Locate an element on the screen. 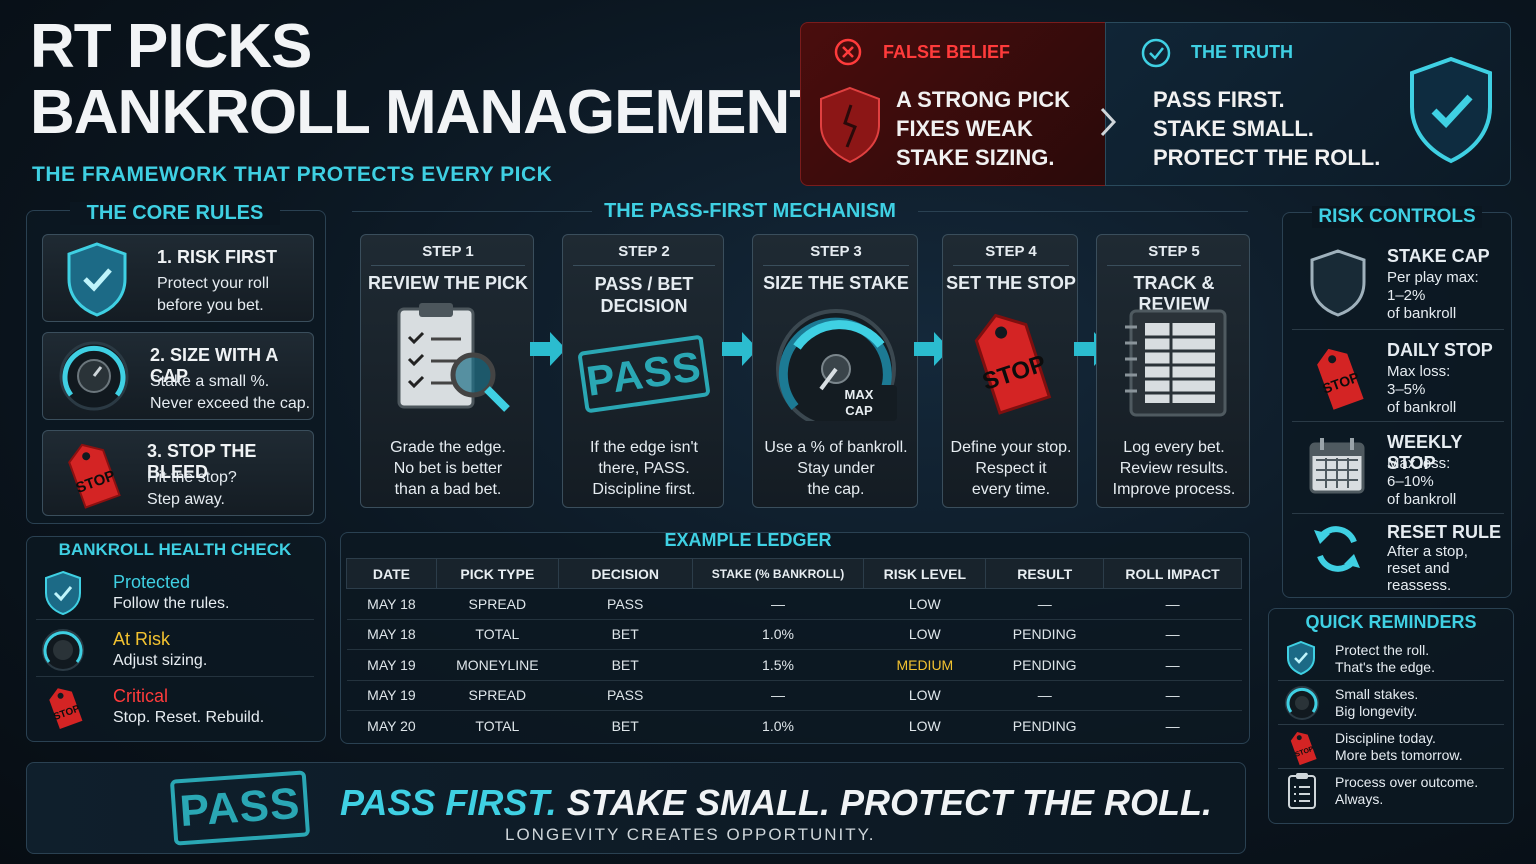  calendar-icon is located at coordinates (1337, 466).